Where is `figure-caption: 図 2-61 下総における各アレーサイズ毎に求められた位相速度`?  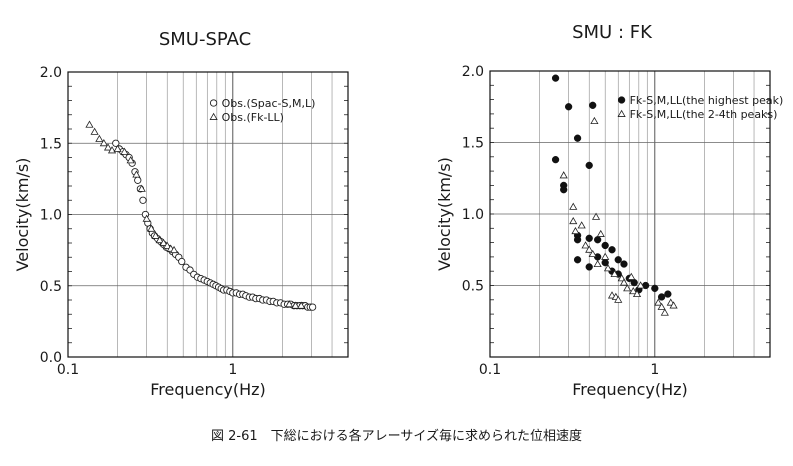 figure-caption: 図 2-61 下総における各アレーサイズ毎に求められた位相速度 is located at coordinates (396, 436).